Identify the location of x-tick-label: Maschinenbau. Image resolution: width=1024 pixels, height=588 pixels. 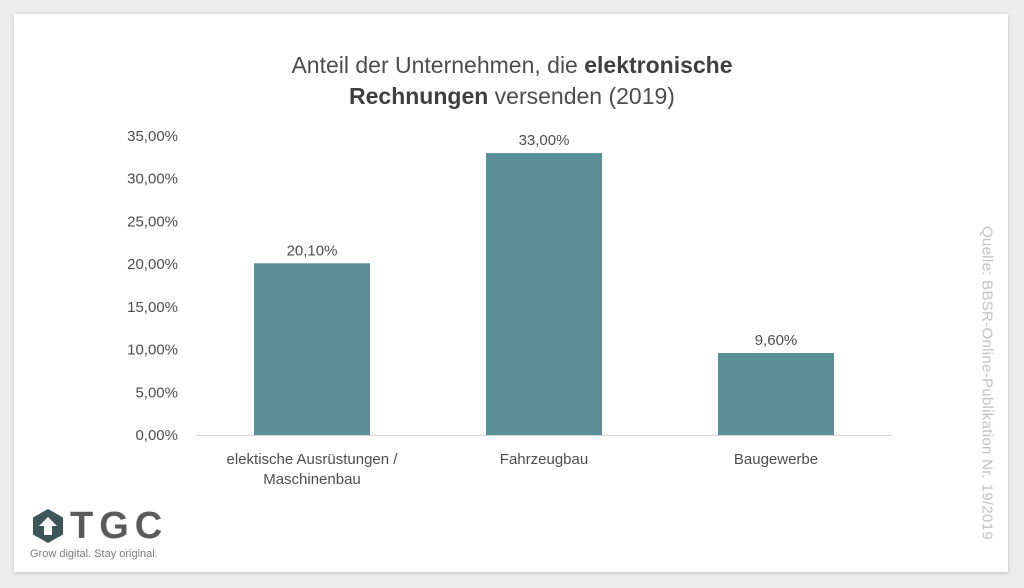
(312, 479).